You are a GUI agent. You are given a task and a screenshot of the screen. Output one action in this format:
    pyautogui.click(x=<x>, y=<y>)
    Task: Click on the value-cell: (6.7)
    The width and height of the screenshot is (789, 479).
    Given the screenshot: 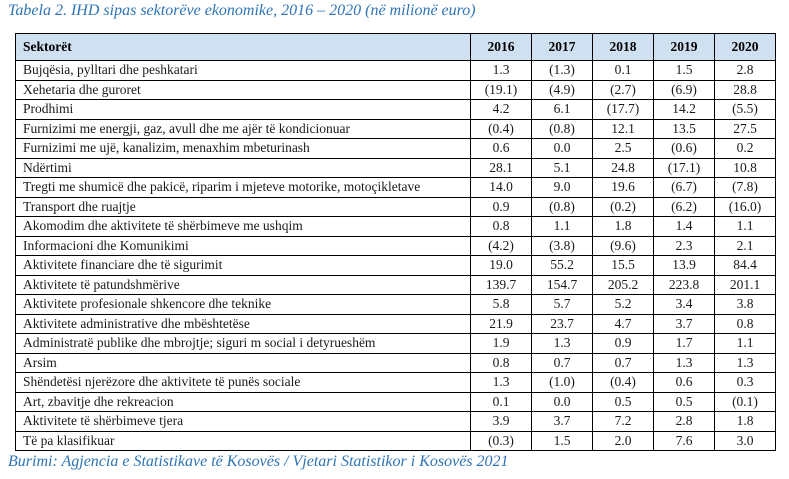 What is the action you would take?
    pyautogui.click(x=684, y=187)
    